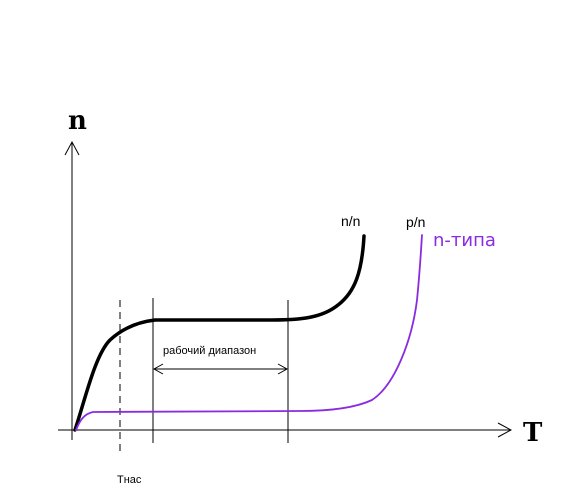 Image resolution: width=577 pixels, height=500 pixels. I want to click on x-axis-label: T, so click(533, 433).